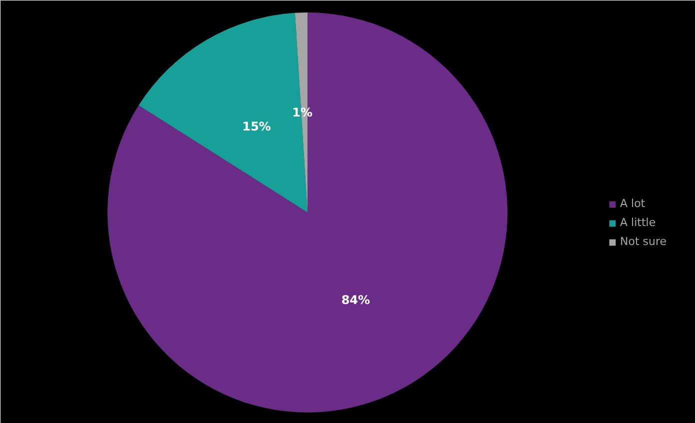 The height and width of the screenshot is (423, 695). Describe the element at coordinates (633, 203) in the screenshot. I see `legend-label: A lot` at that location.